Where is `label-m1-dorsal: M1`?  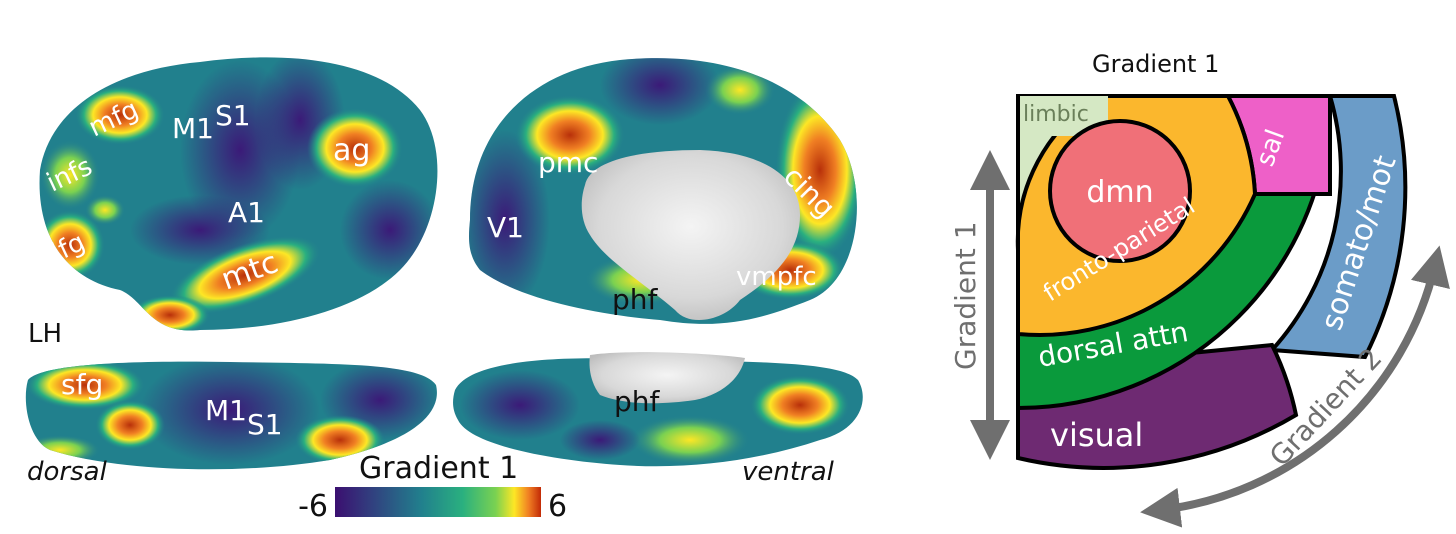 label-m1-dorsal: M1 is located at coordinates (226, 410).